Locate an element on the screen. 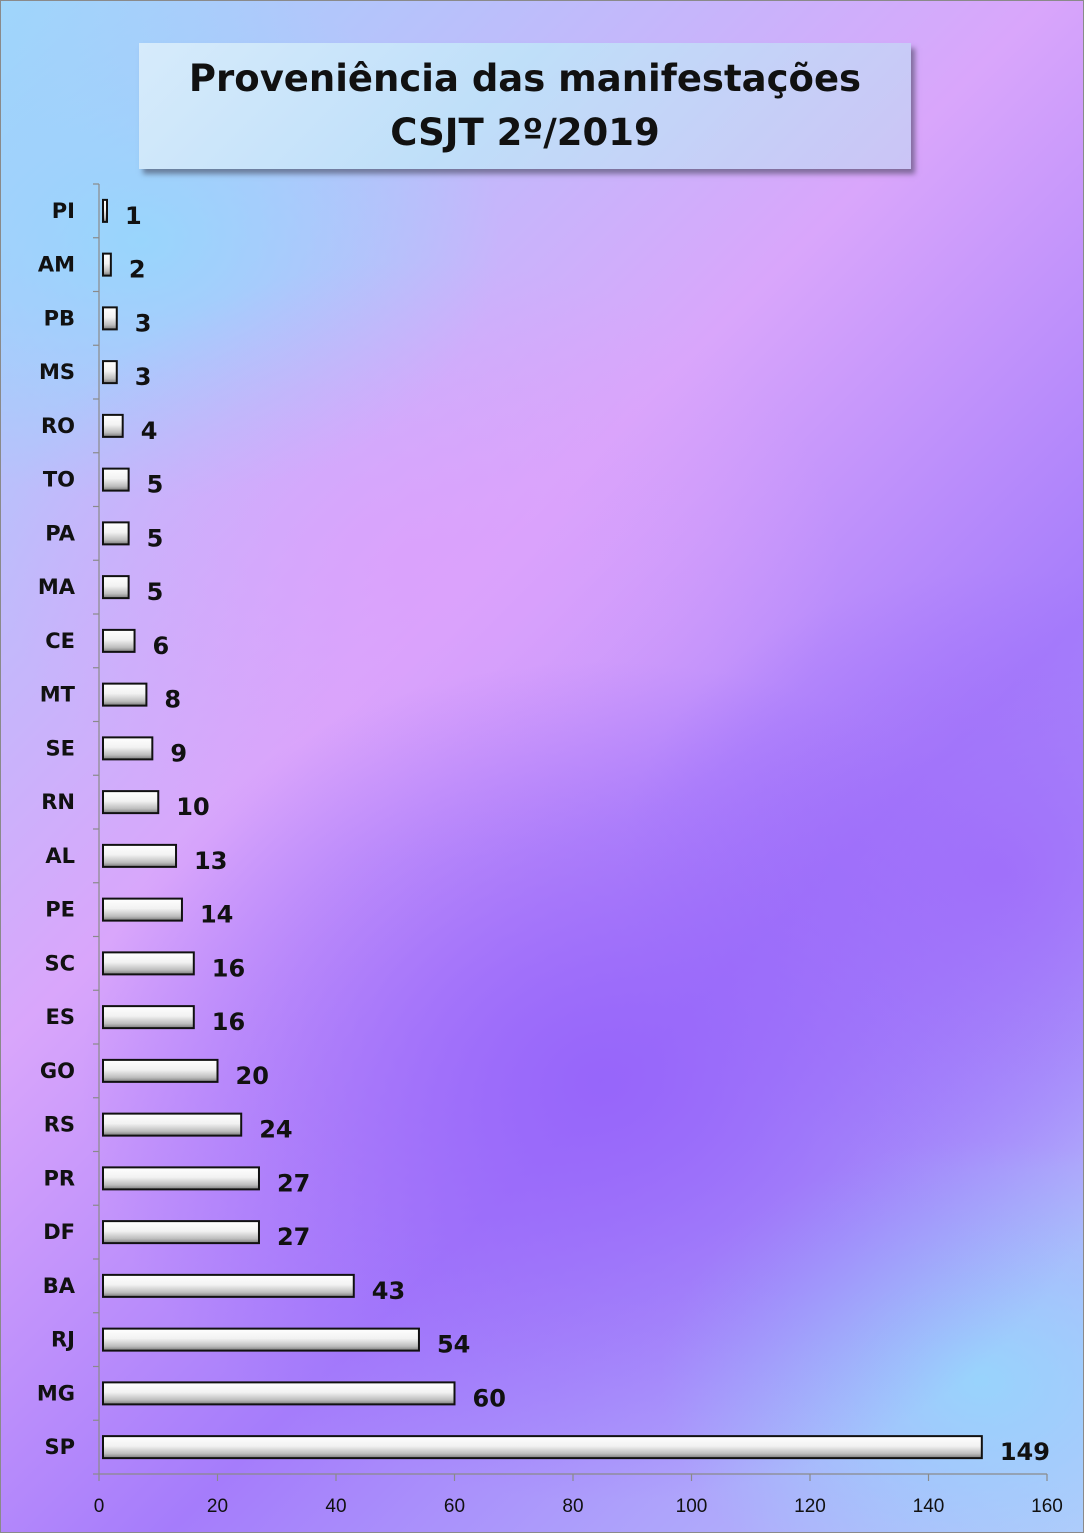  bar-pa is located at coordinates (116, 533).